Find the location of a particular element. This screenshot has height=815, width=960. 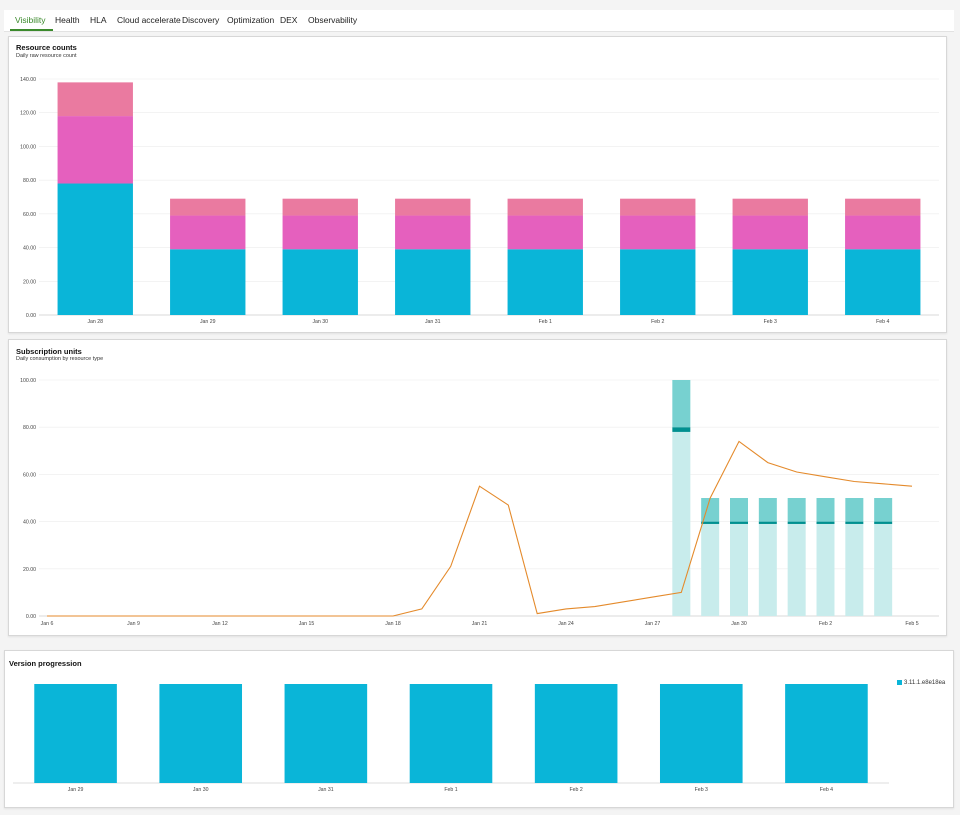

tab-dex: DEX is located at coordinates (289, 20).